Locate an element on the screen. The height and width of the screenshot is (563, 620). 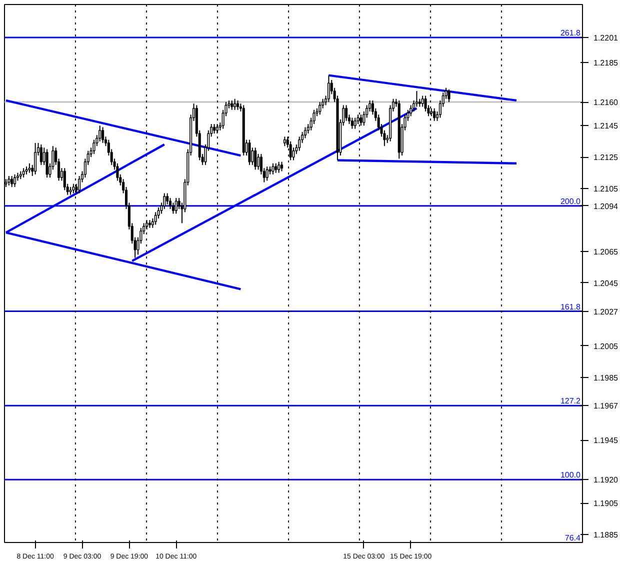
ref-line-label: 1.2094 is located at coordinates (606, 206).